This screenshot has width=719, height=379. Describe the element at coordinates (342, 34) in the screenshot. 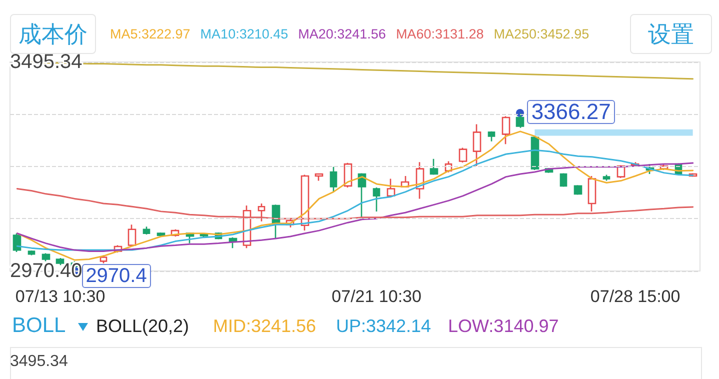

I see `text: MA20:3241.56` at that location.